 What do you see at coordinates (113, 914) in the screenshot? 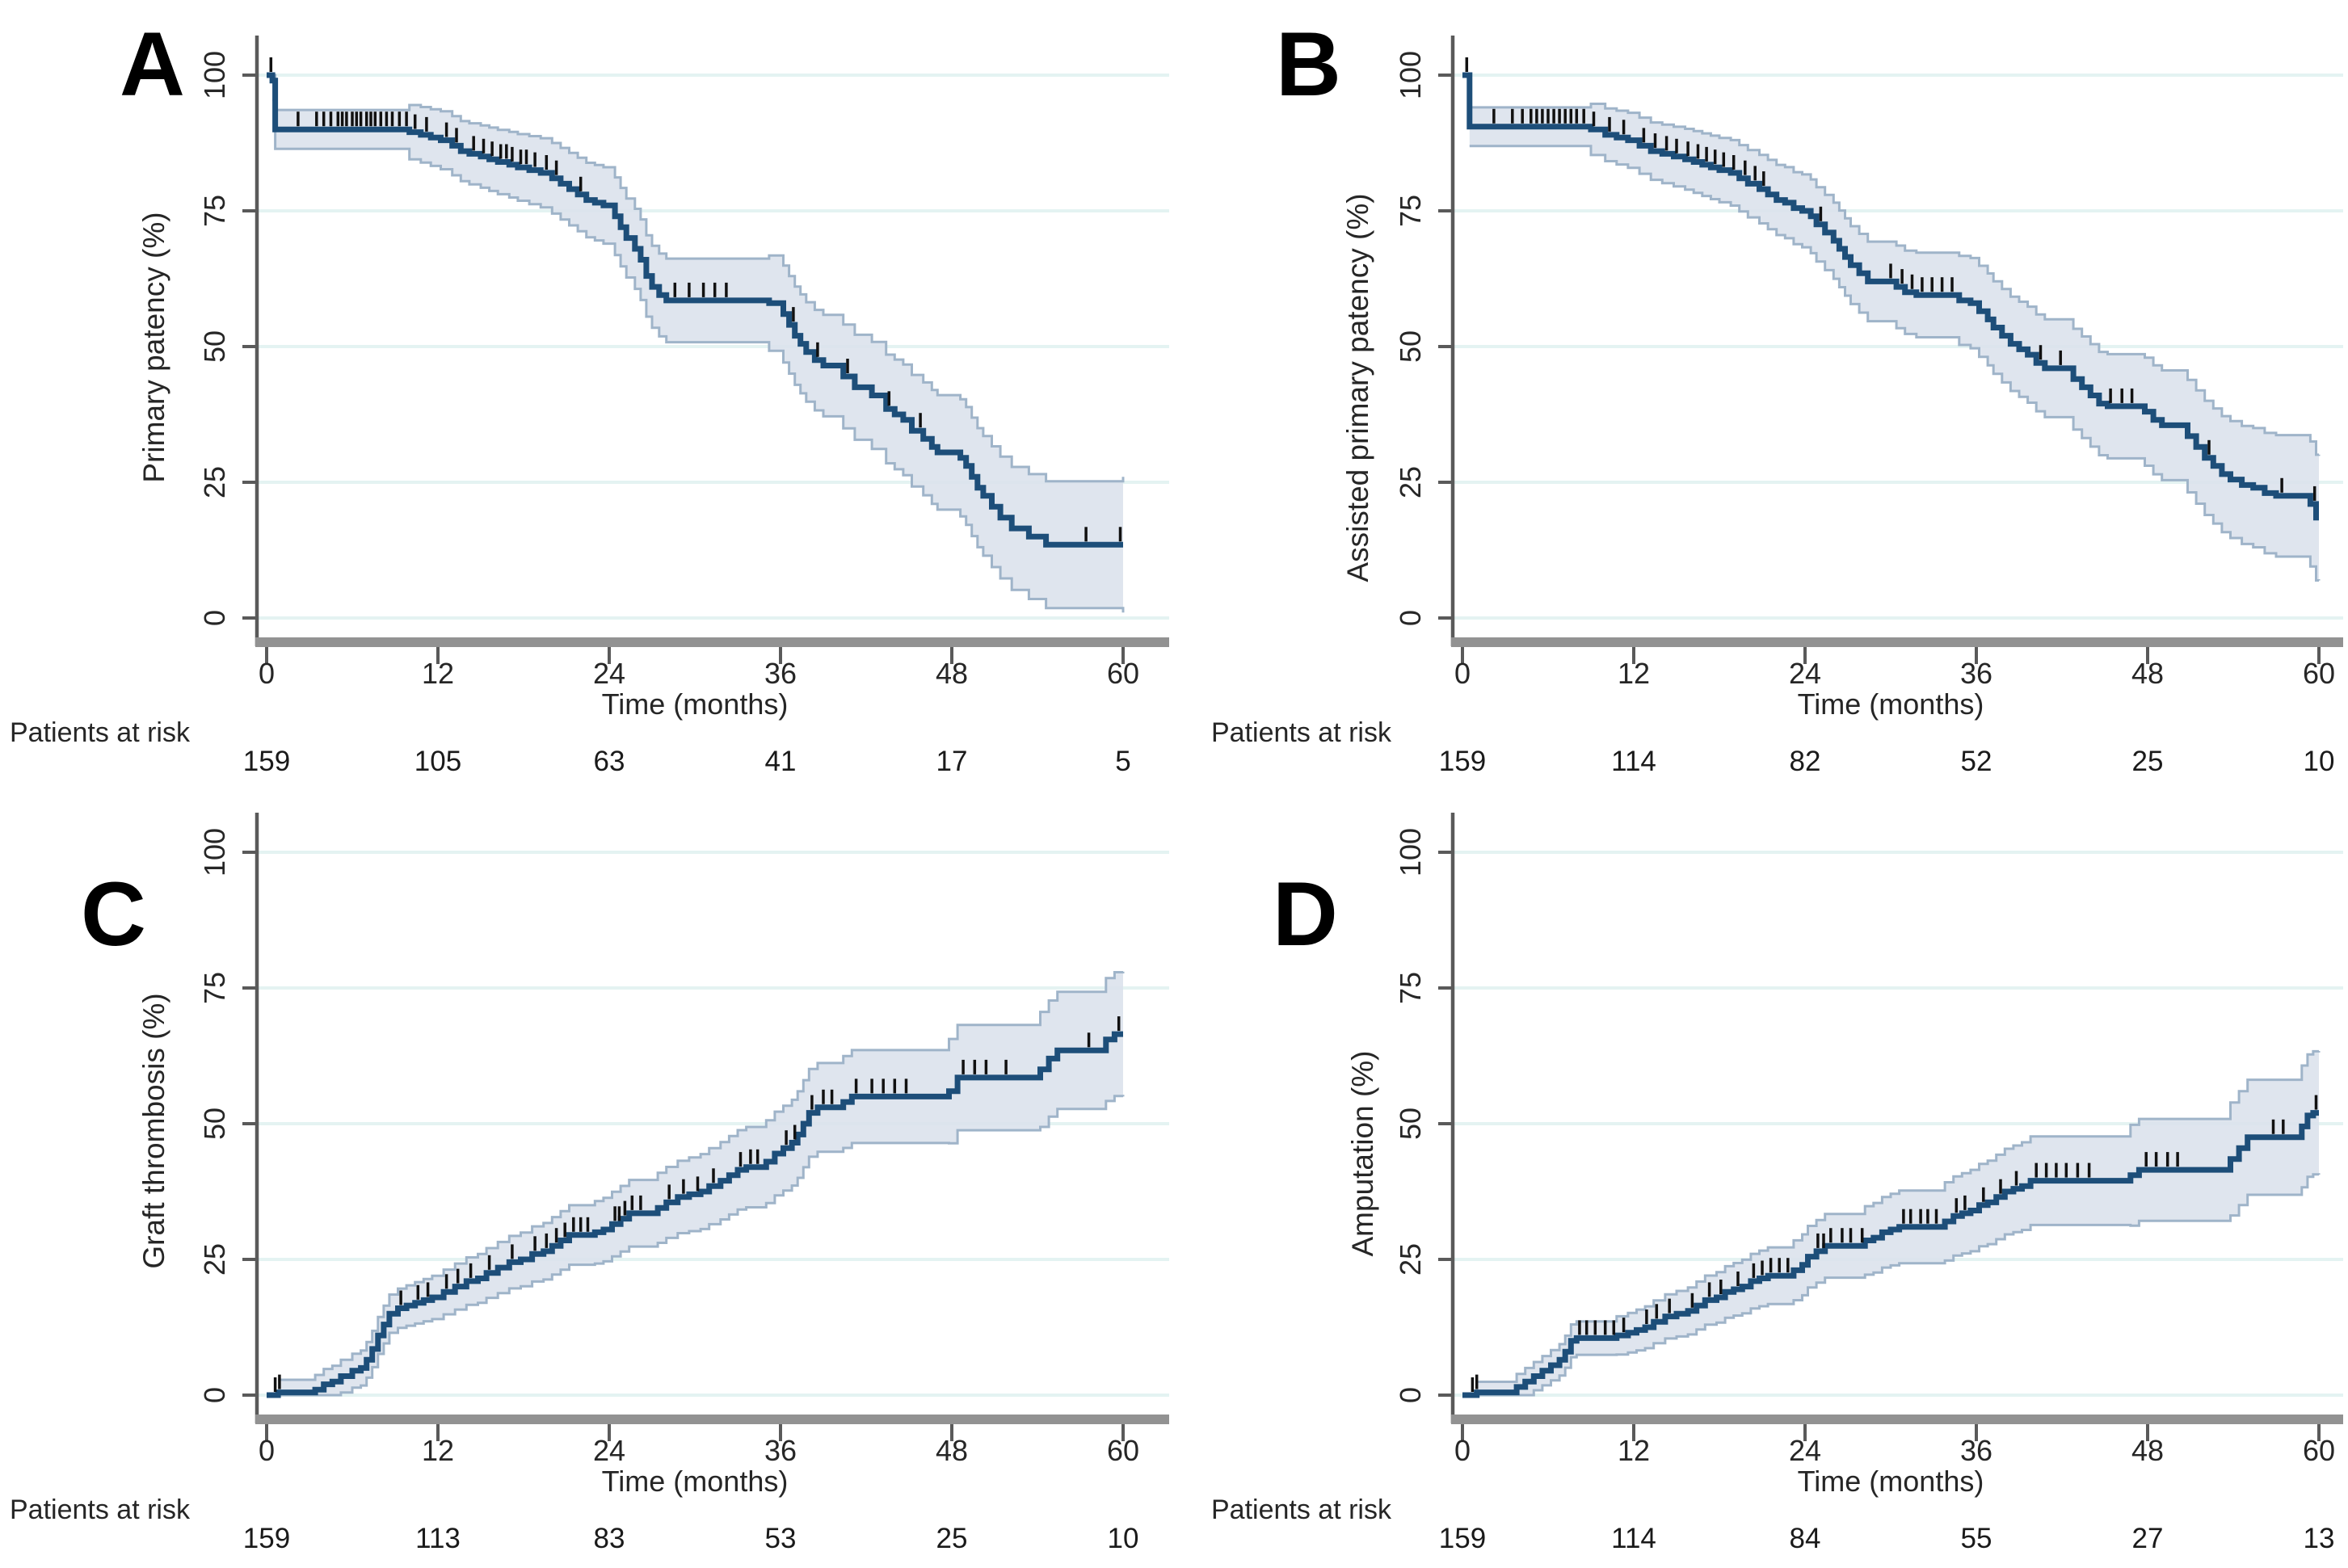
I see `panel-letter: C` at bounding box center [113, 914].